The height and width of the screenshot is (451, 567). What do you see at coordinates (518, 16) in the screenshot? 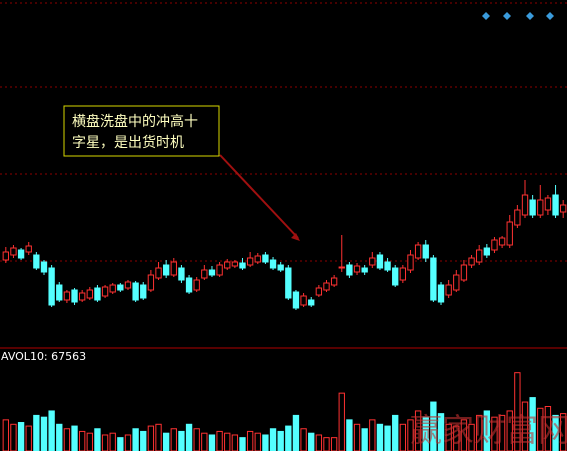
I see `toolbar-icons` at bounding box center [518, 16].